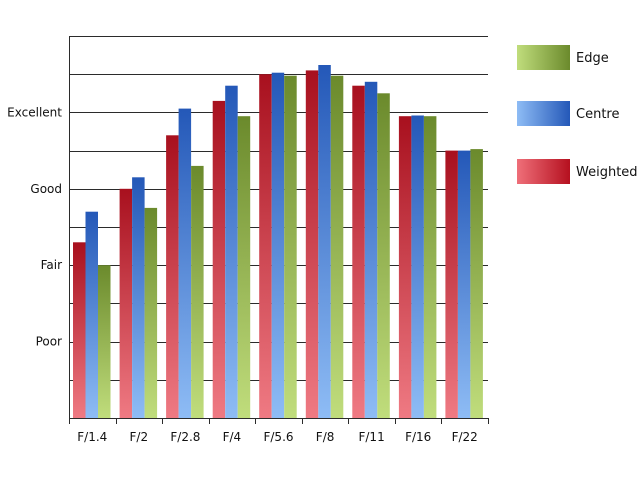 This screenshot has width=640, height=480. Describe the element at coordinates (51, 265) in the screenshot. I see `y-tick-label: Fair` at that location.